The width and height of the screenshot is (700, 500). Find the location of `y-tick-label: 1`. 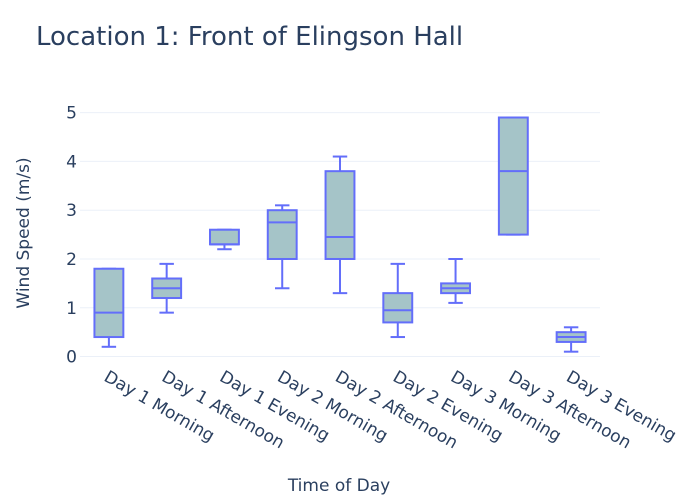

y-tick-label: 1 is located at coordinates (71, 309).